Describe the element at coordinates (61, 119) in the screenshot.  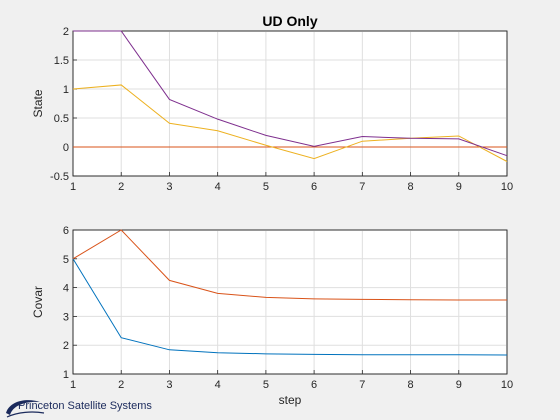
I see `y-tick-label: 0.5` at that location.